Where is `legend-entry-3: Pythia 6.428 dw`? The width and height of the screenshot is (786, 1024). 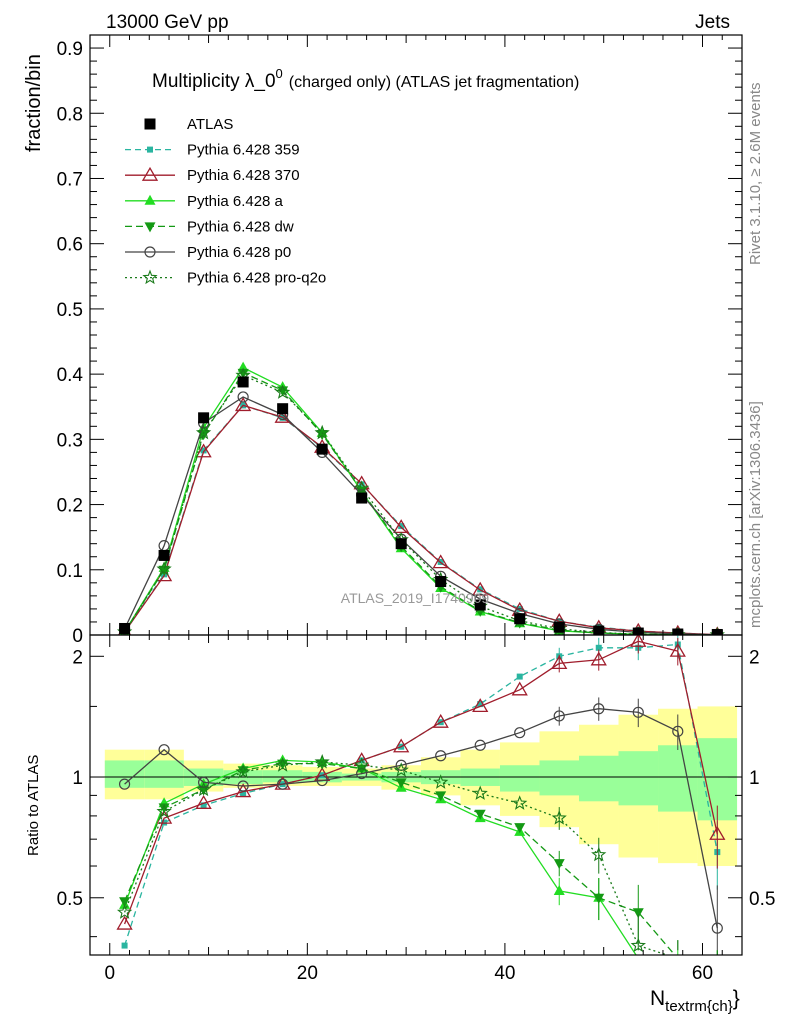
legend-entry-3: Pythia 6.428 dw is located at coordinates (209, 226).